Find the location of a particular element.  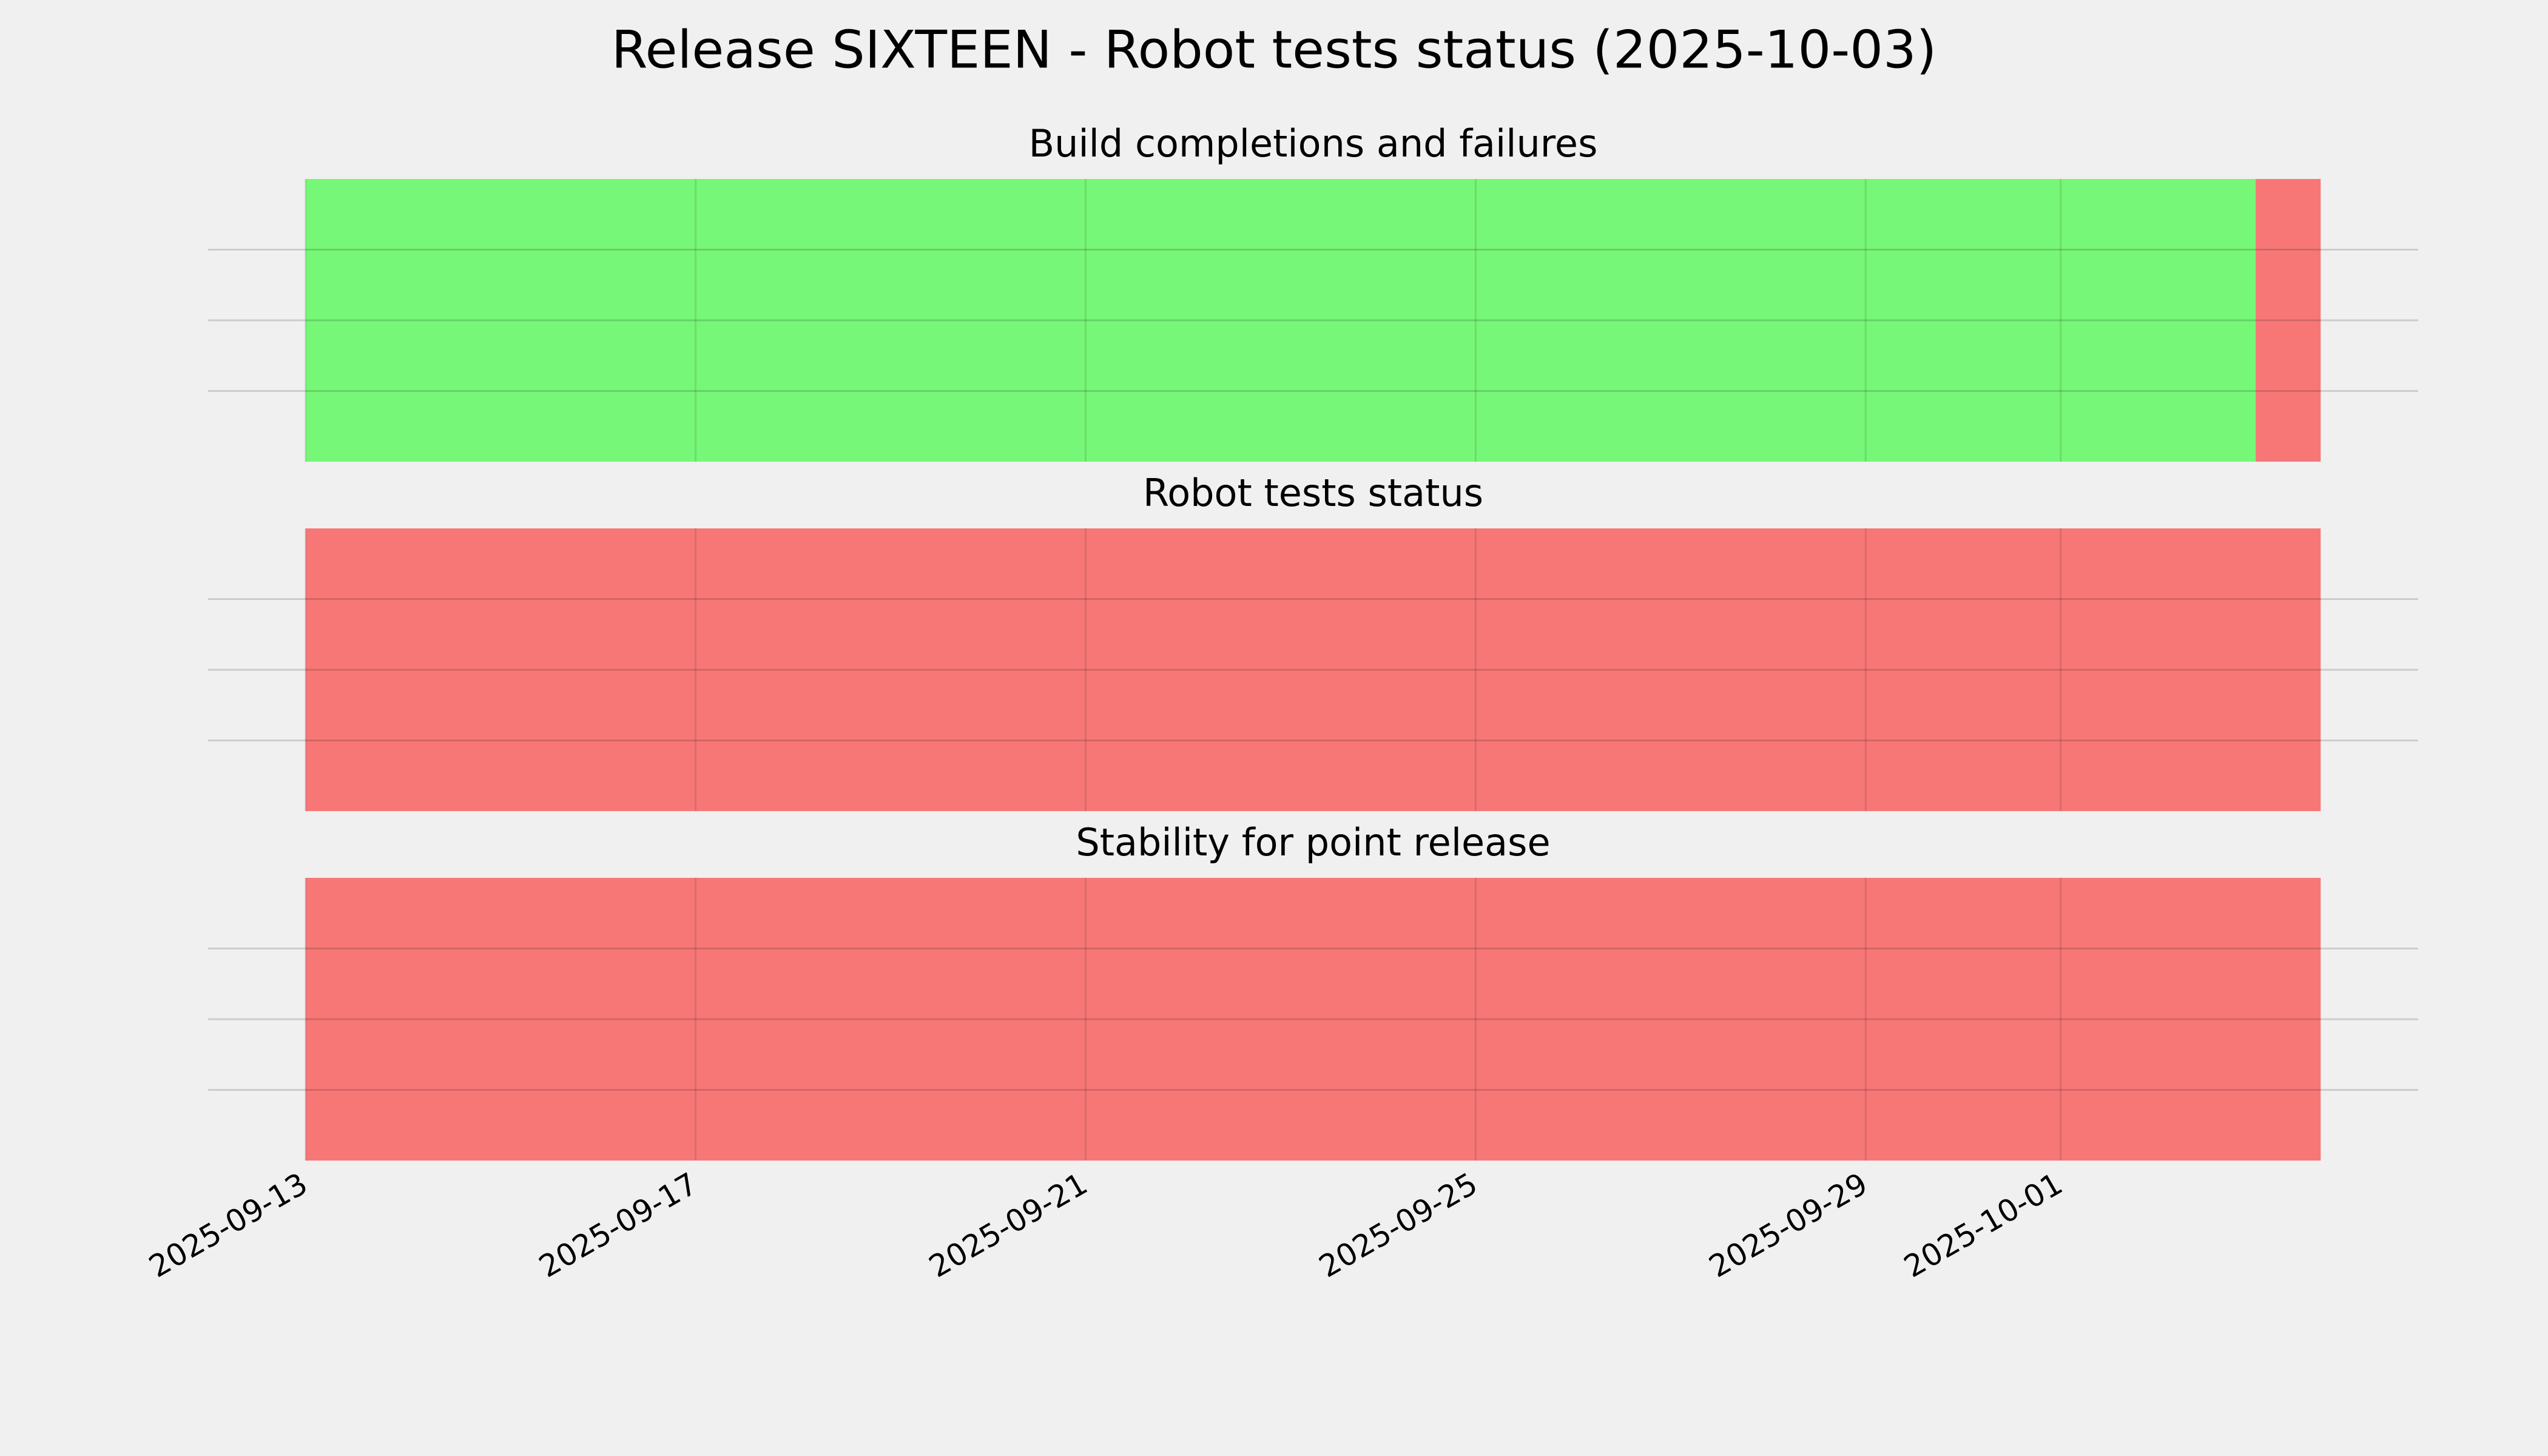

panel-title: Stability for point release is located at coordinates (1313, 842).